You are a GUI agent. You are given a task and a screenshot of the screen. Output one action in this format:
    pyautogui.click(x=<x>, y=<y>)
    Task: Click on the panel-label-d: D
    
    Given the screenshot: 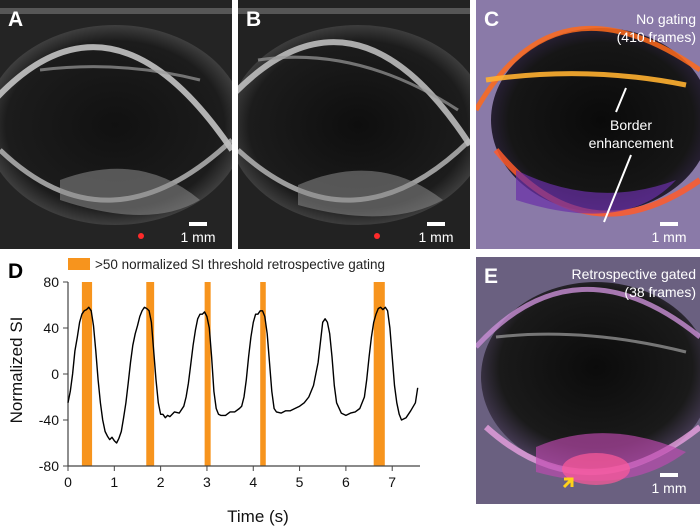 What is the action you would take?
    pyautogui.click(x=15, y=271)
    